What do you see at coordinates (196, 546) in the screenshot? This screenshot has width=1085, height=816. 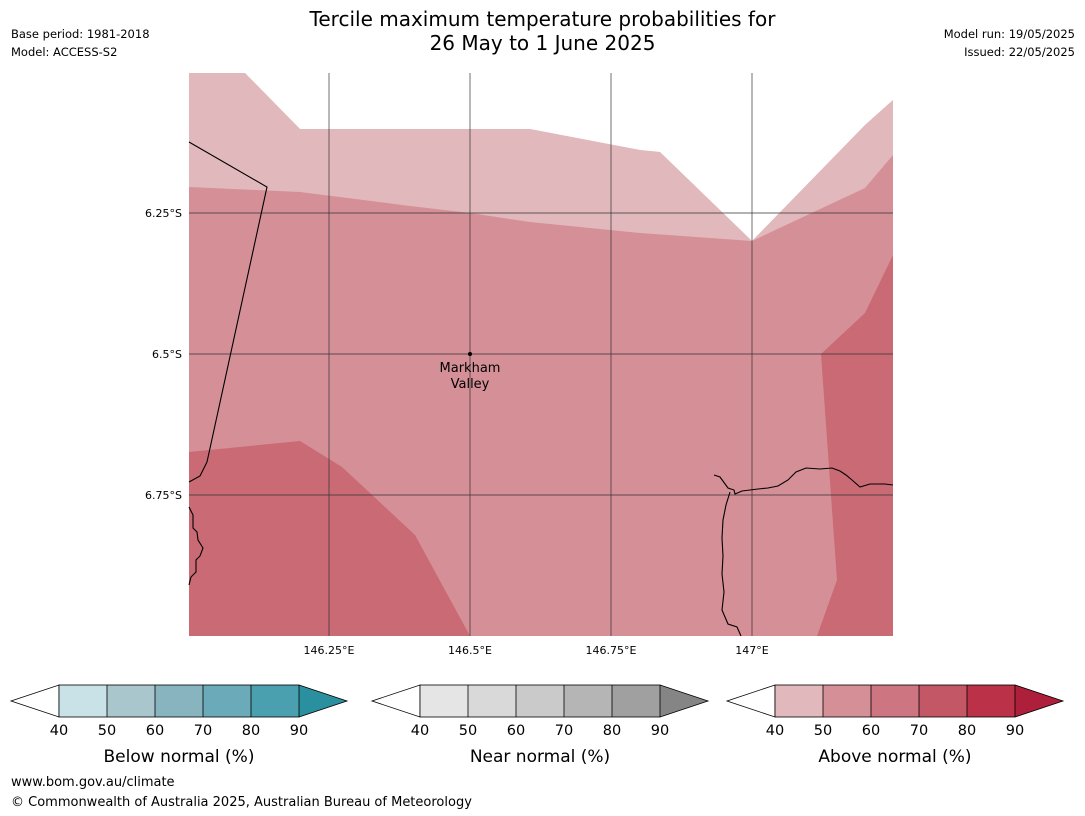 I see `coastline-west` at bounding box center [196, 546].